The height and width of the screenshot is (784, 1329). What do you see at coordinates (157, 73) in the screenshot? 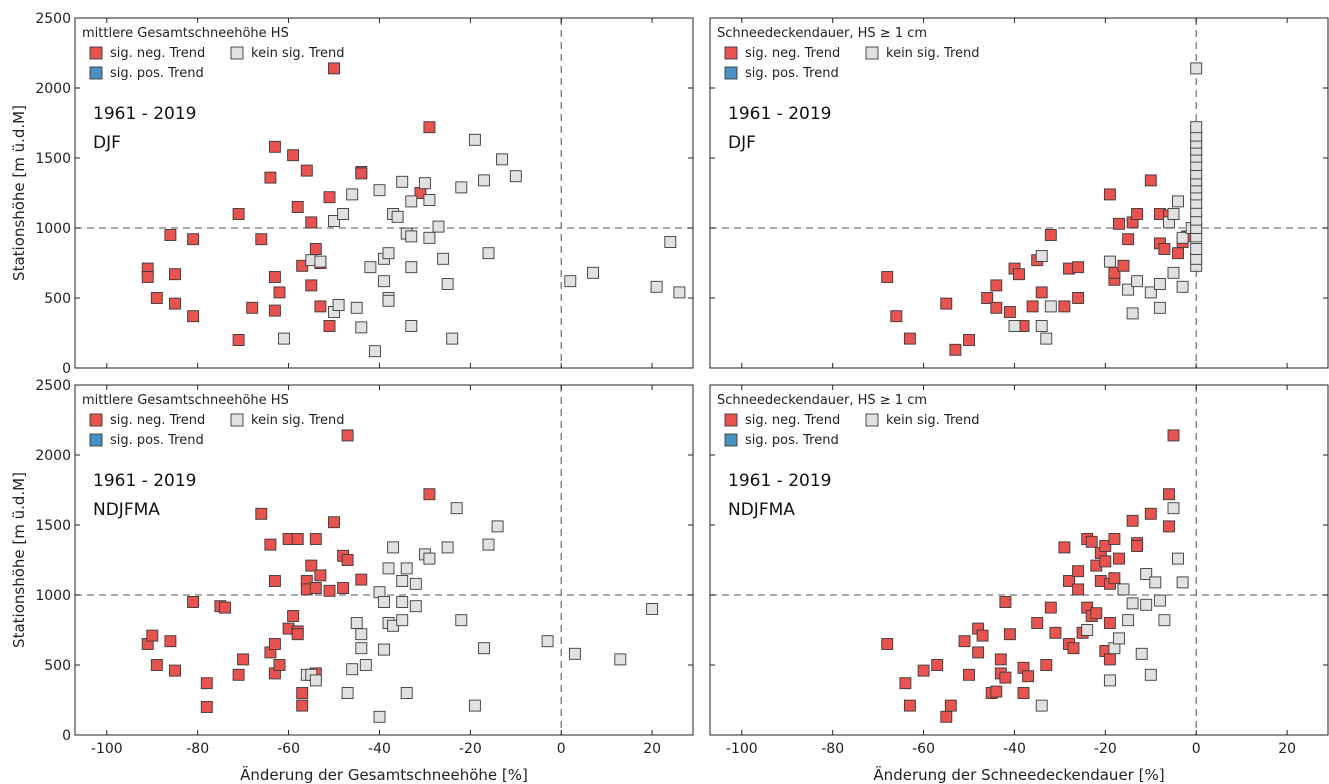
I see `legend-label-pos: sig. pos. Trend` at bounding box center [157, 73].